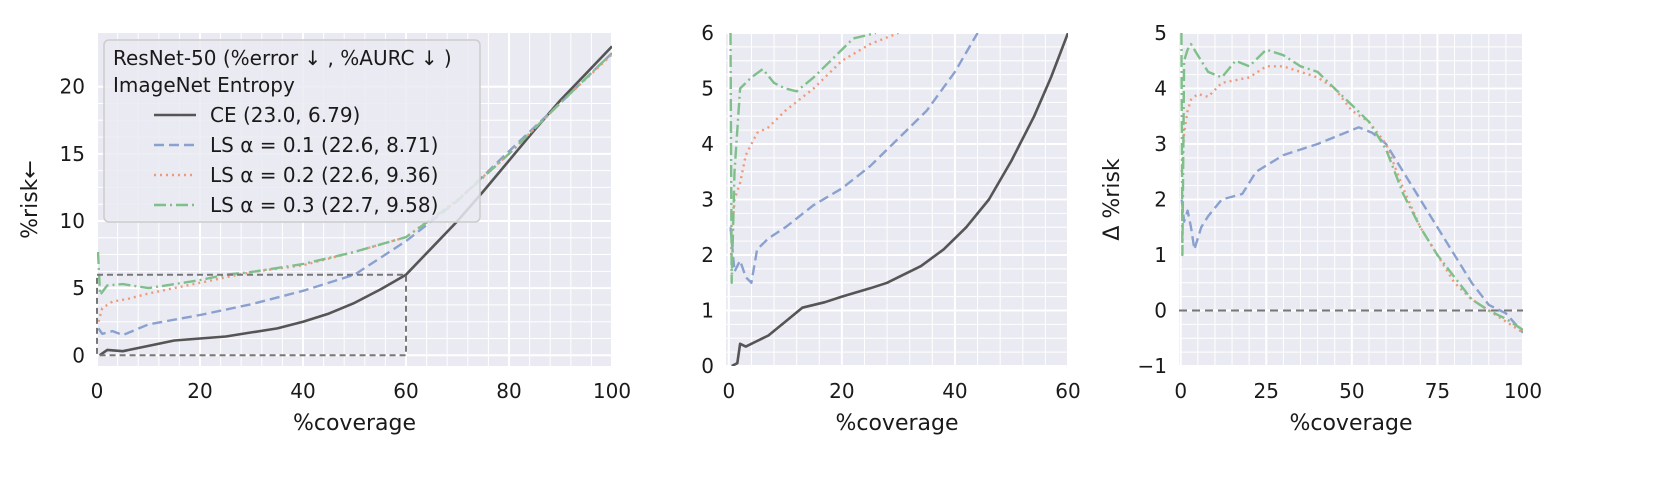 Image resolution: width=1661 pixels, height=485 pixels. I want to click on legend-title-line2: ImageNet Entropy, so click(204, 85).